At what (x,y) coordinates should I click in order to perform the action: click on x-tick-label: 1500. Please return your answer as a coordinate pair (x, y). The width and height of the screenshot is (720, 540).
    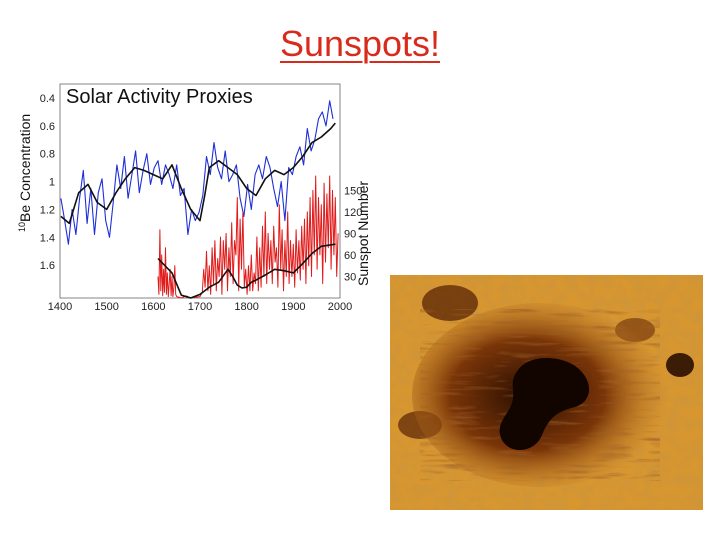
    Looking at the image, I should click on (106, 307).